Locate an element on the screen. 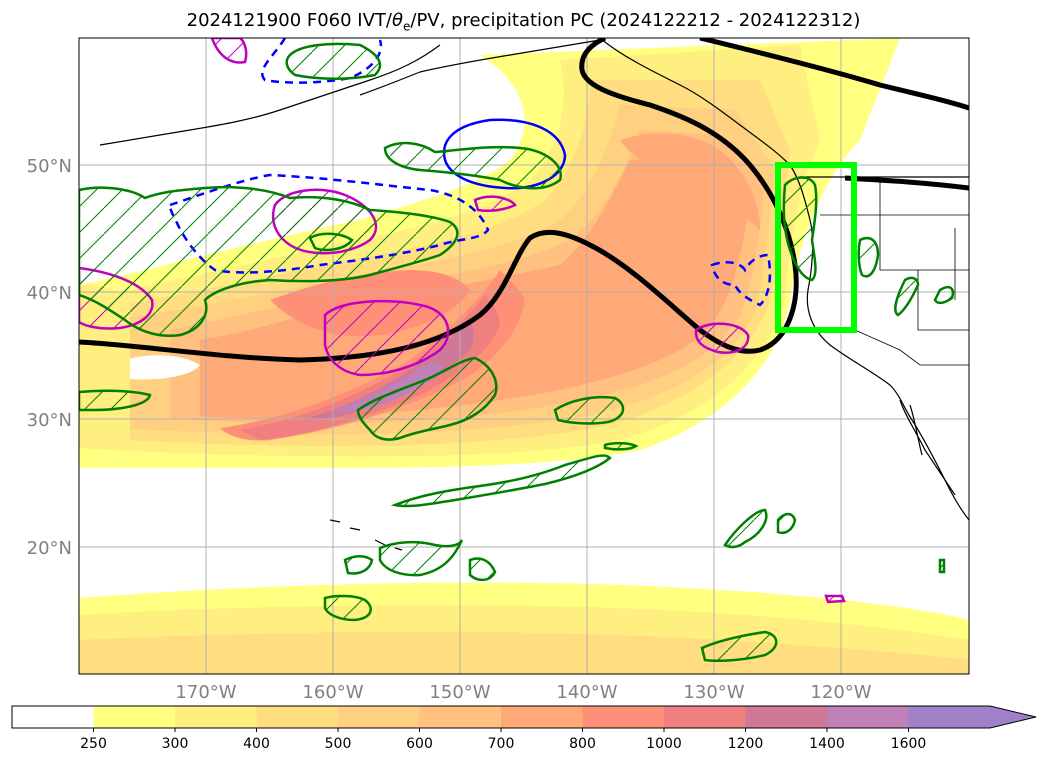 Image resolution: width=1047 pixels, height=767 pixels. colorbar-tick-label: 1600 is located at coordinates (909, 744).